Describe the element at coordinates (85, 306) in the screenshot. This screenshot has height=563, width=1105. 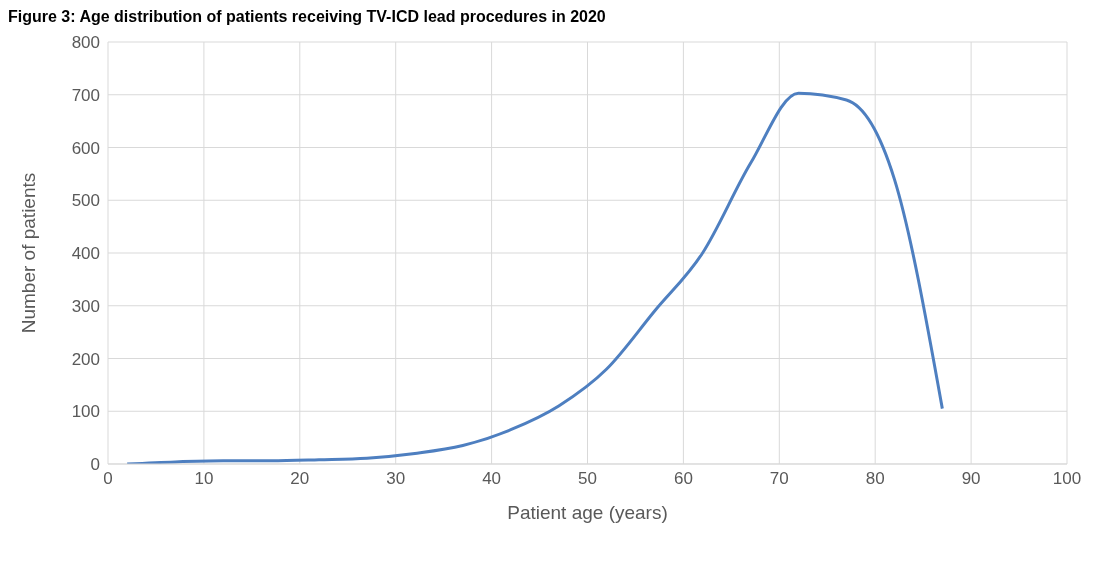
I see `y-tick-label: 300` at that location.